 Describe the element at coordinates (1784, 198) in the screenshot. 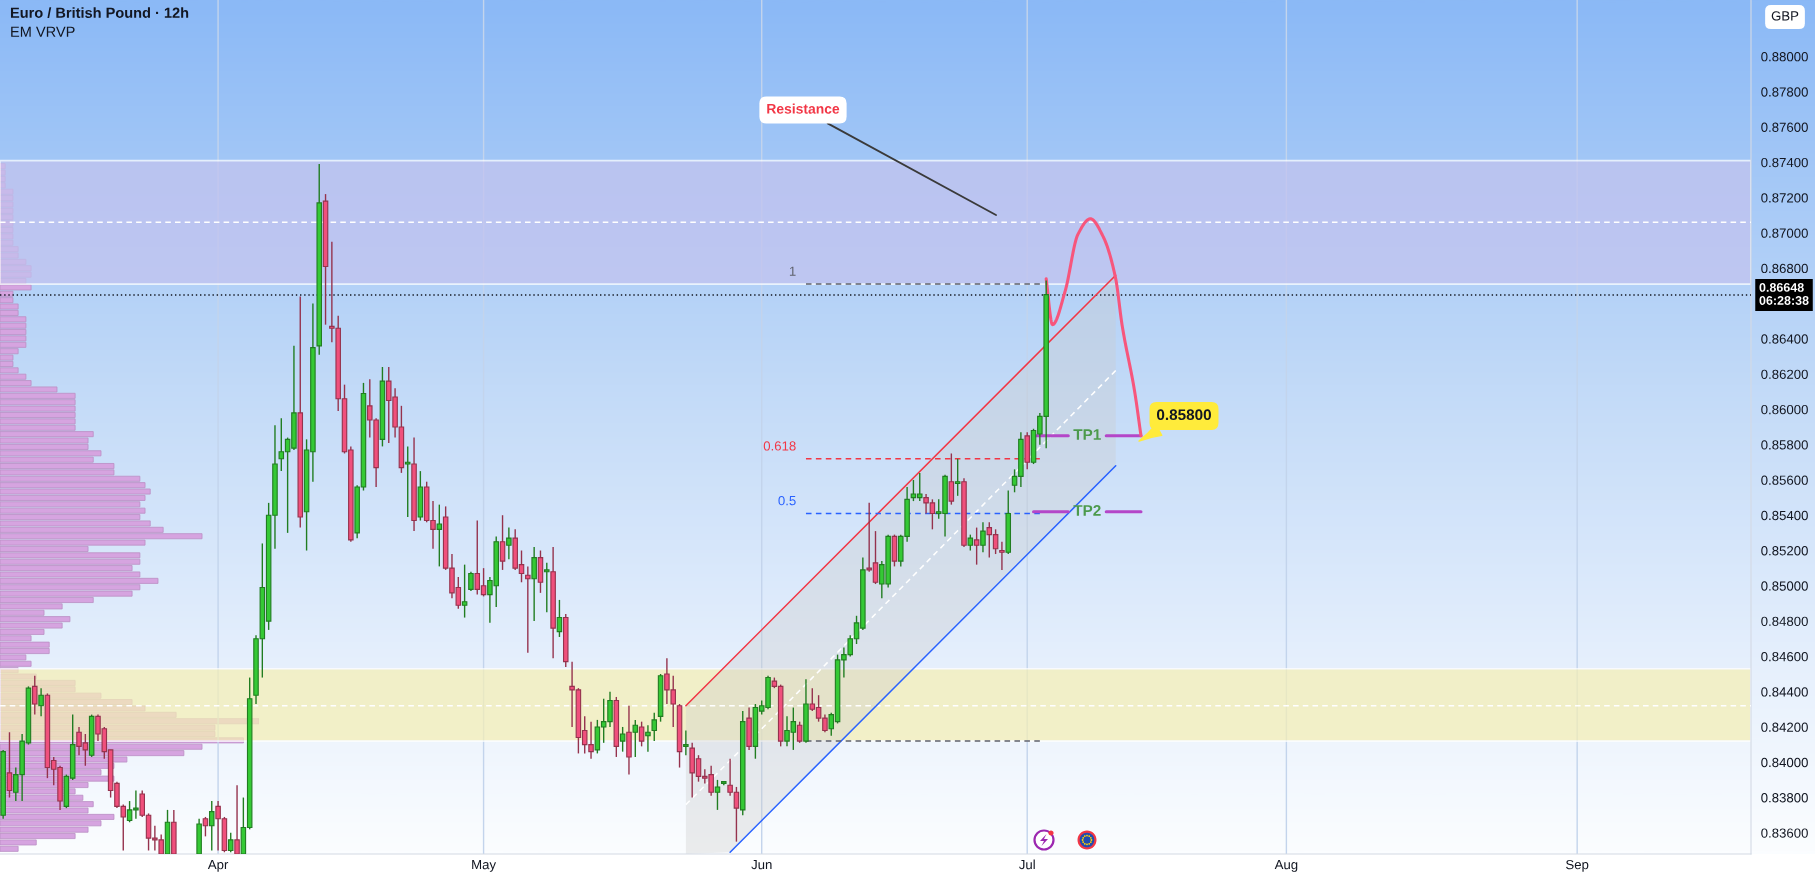

I see `y-tick-label: 0.87200` at that location.